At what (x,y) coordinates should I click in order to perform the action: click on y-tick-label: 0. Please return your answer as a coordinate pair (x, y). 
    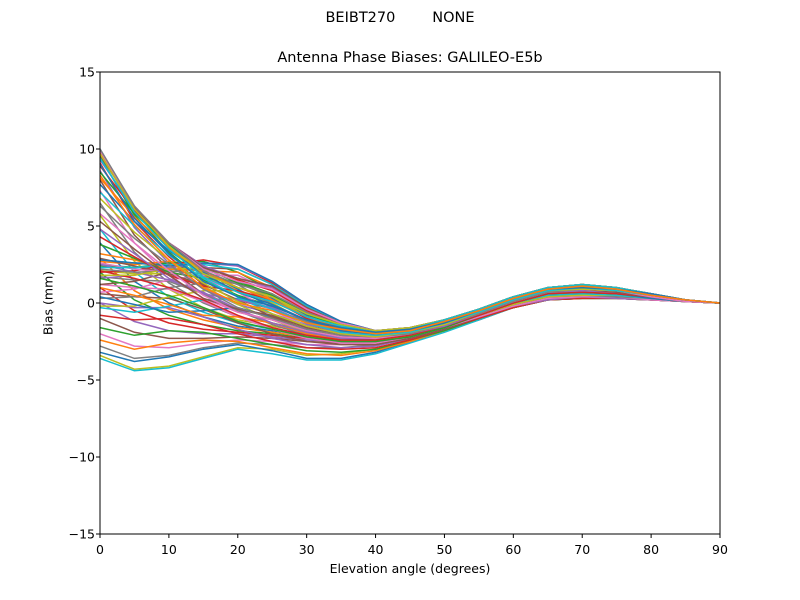
    Looking at the image, I should click on (91, 303).